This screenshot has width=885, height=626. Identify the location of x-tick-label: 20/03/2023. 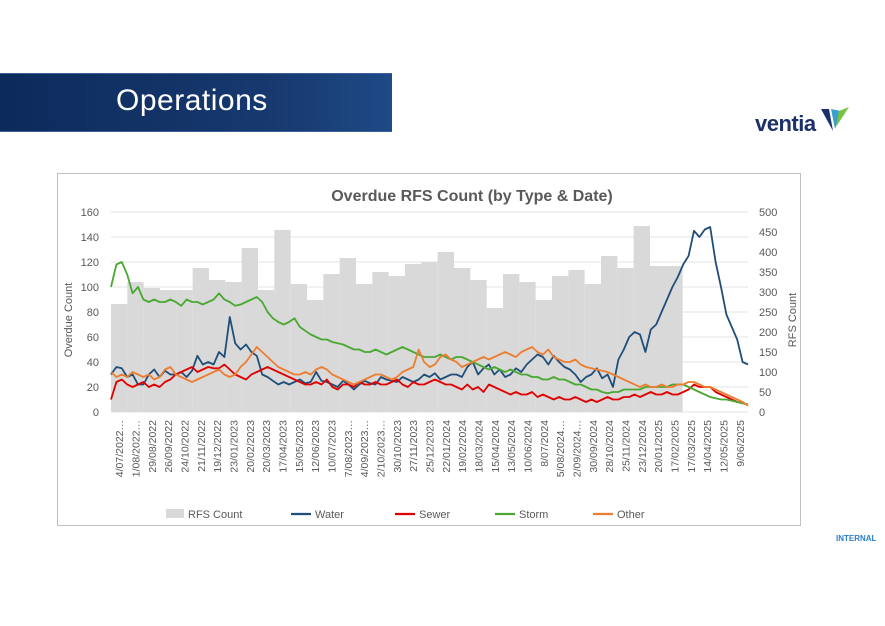
(267, 446).